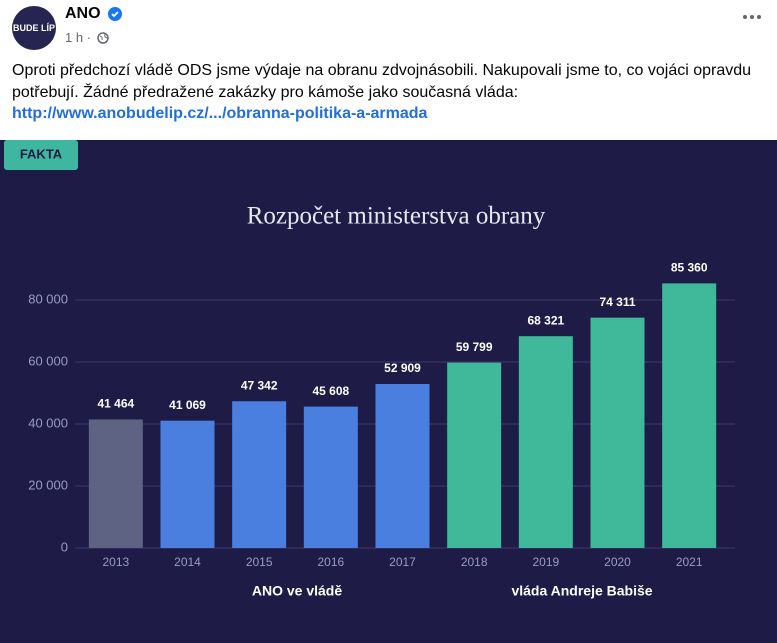 This screenshot has width=777, height=643. I want to click on value-label: 45 608, so click(330, 391).